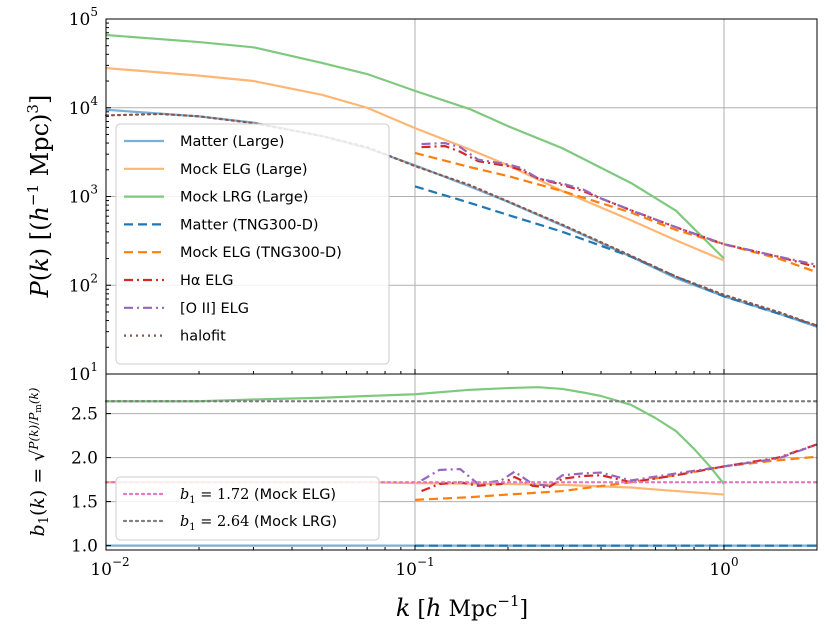 This screenshot has width=831, height=639. Describe the element at coordinates (415, 435) in the screenshot. I see `bottom-series-mock-lrg-large` at that location.